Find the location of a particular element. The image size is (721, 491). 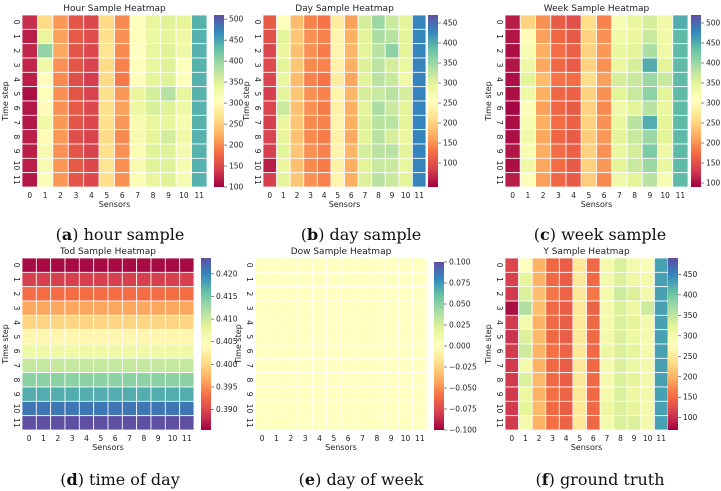

colorbar-tick-label: 250 is located at coordinates (713, 123).